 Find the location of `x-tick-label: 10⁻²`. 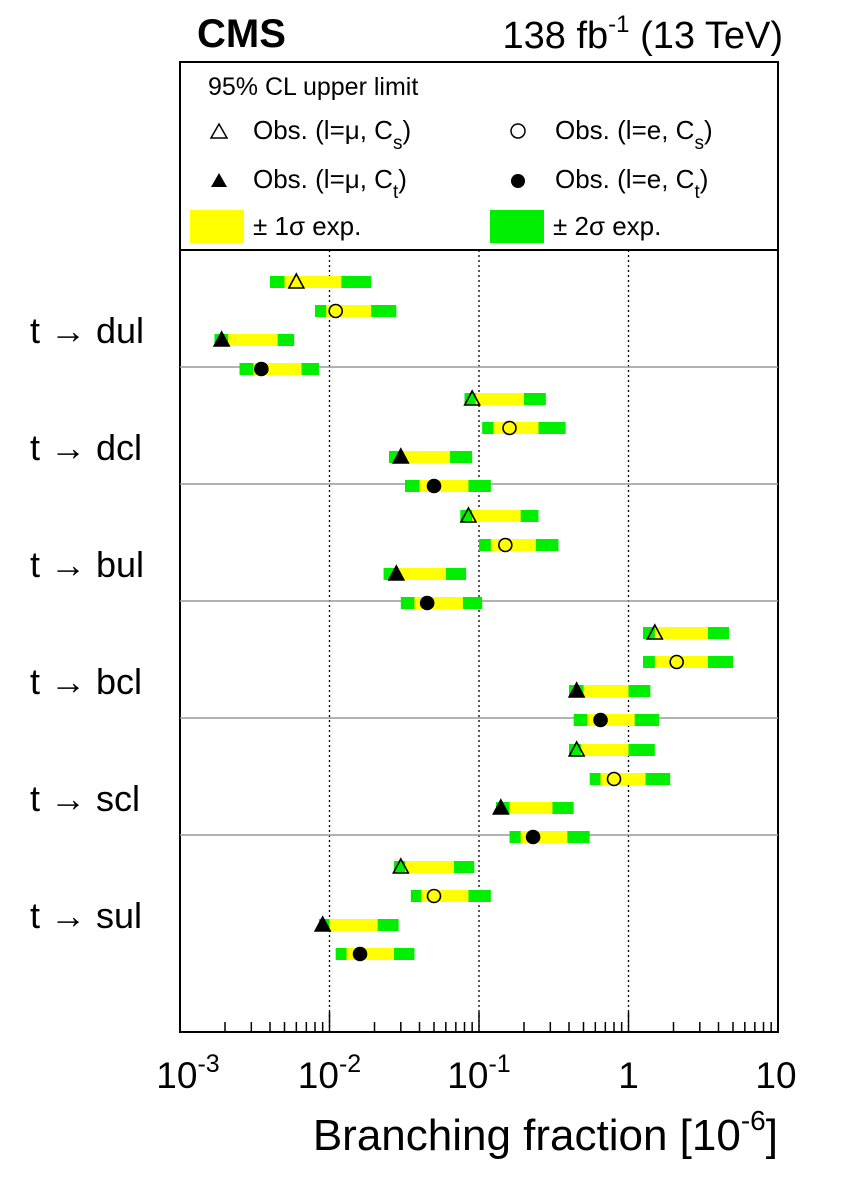

x-tick-label: 10⁻² is located at coordinates (329, 1073).